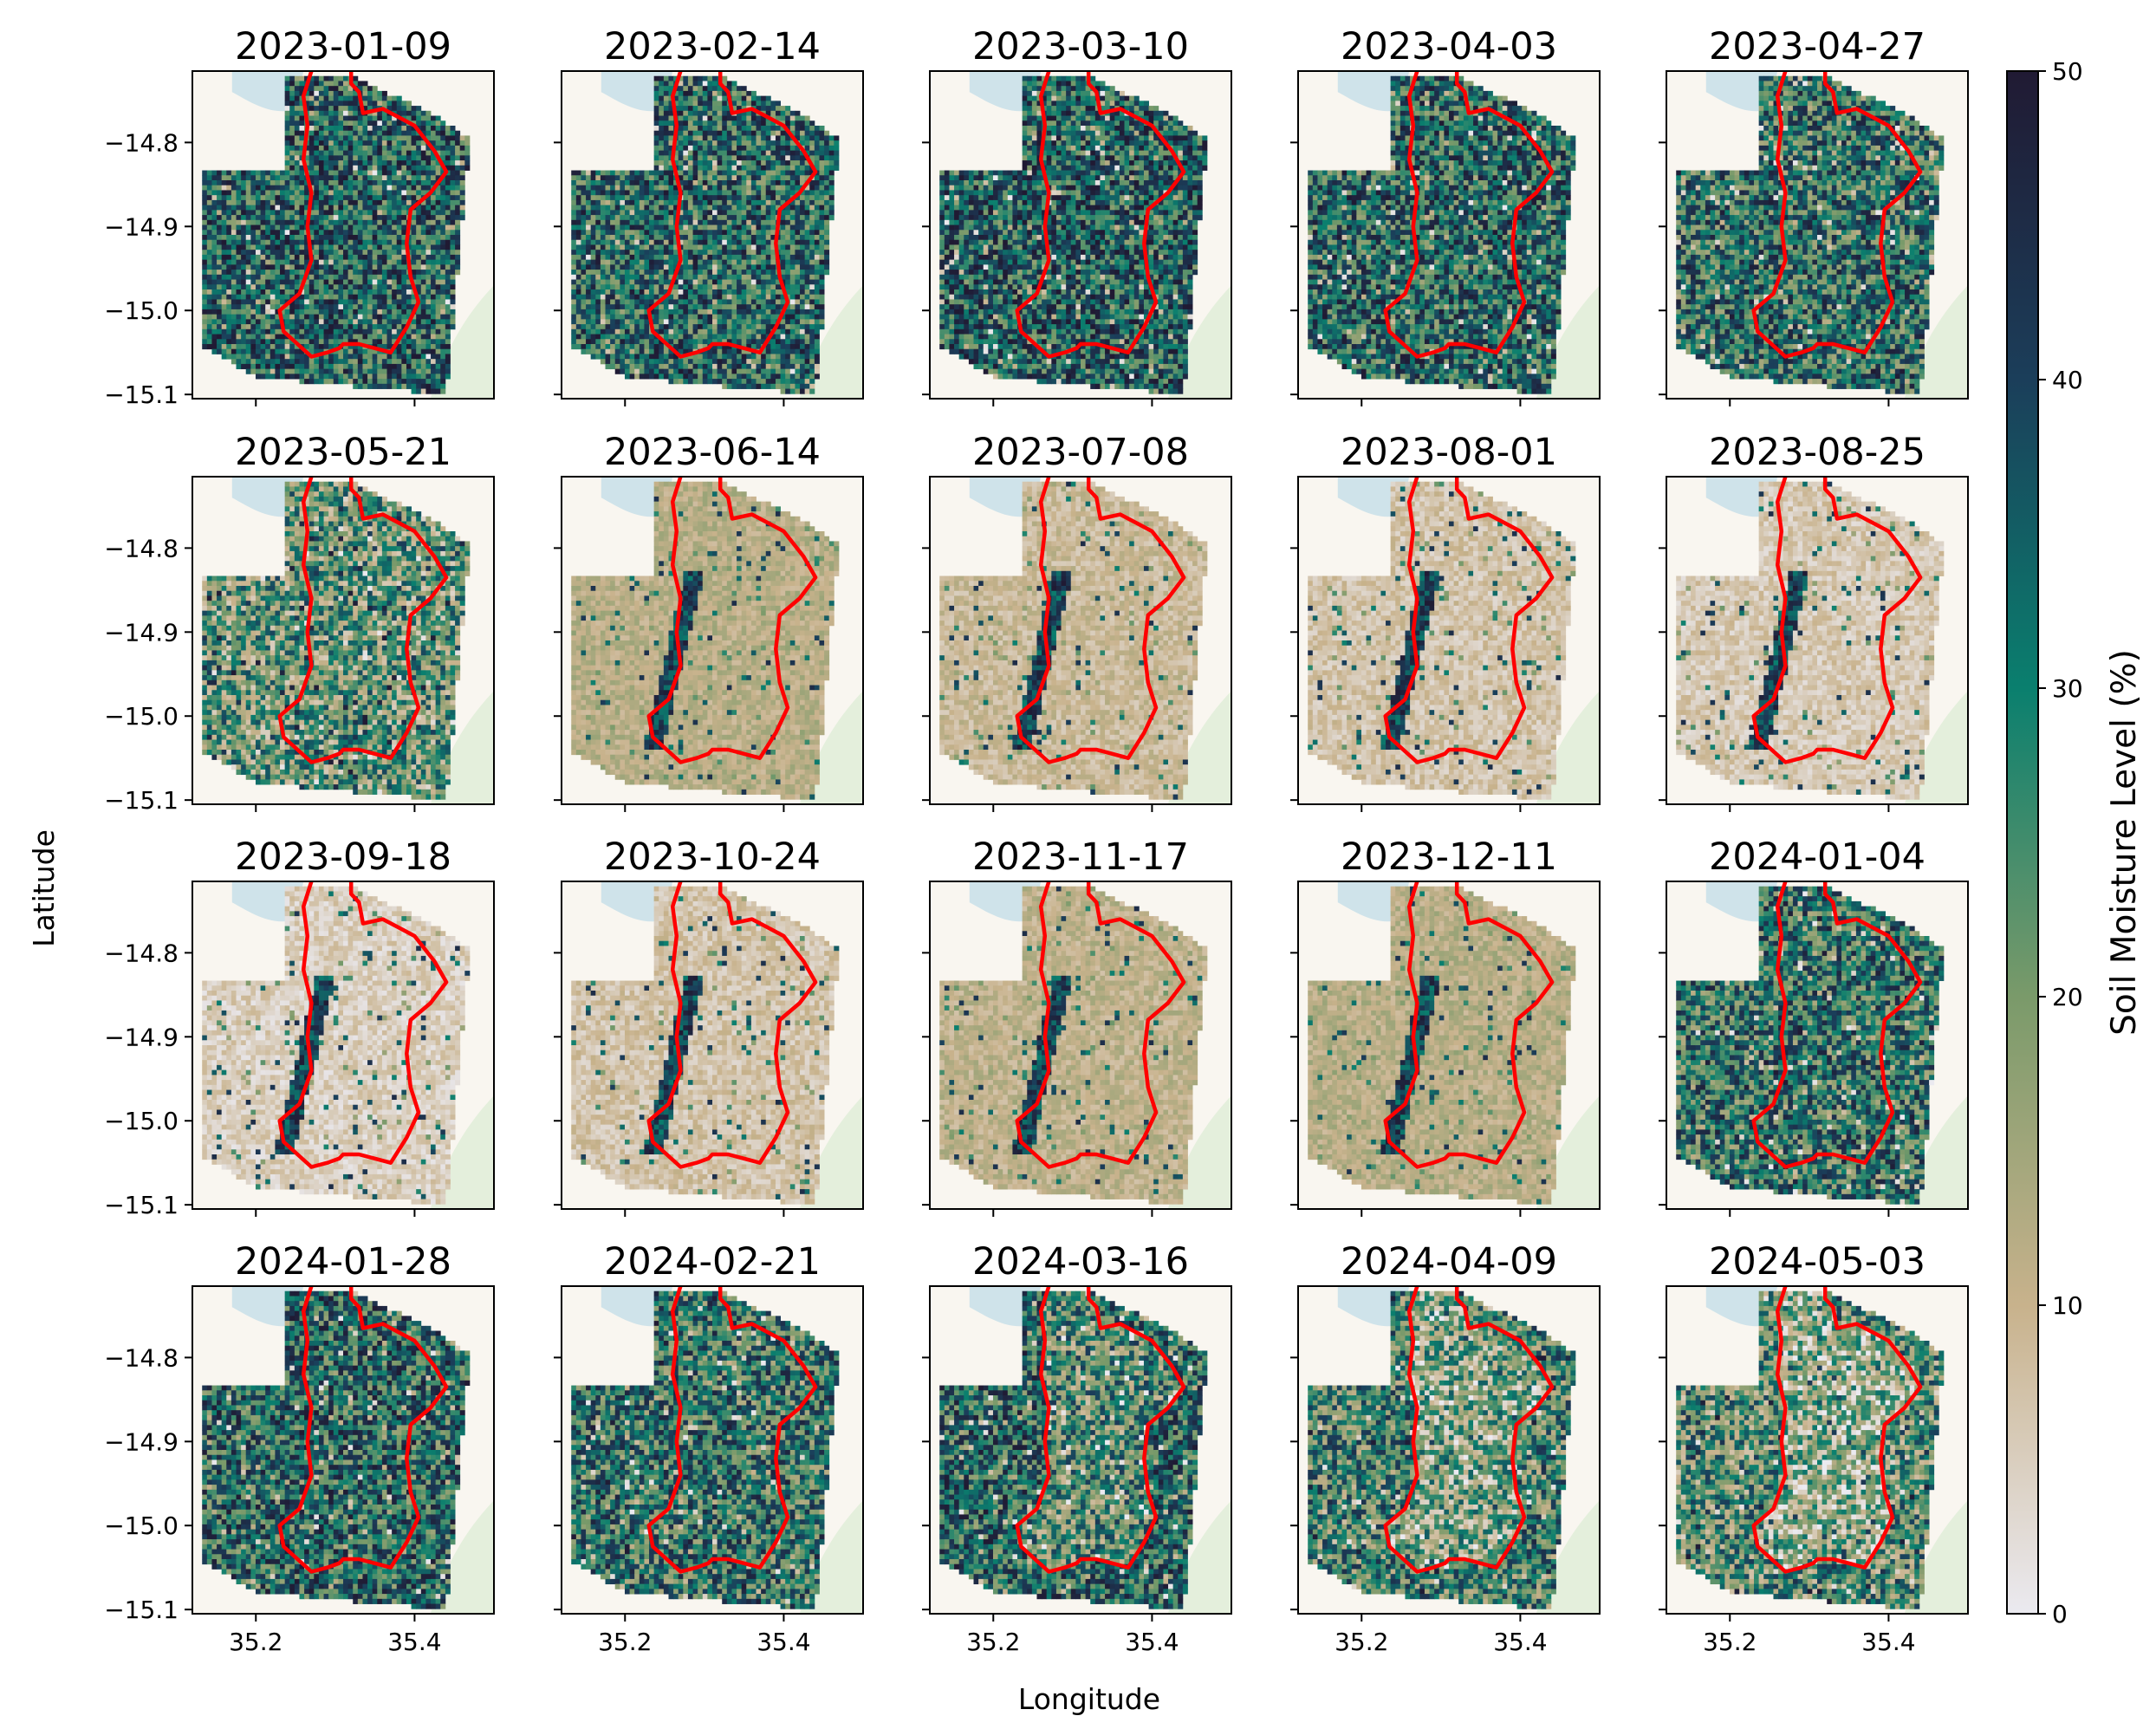 This screenshot has height=1729, width=2156. Describe the element at coordinates (712, 1262) in the screenshot. I see `panel-title: 2024-02-21` at that location.